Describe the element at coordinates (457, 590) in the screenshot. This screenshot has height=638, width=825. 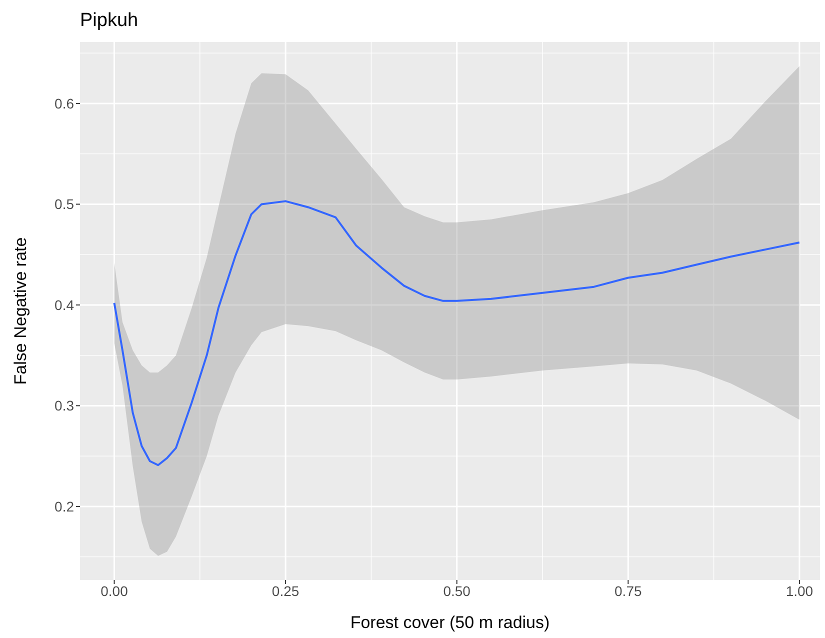
I see `x-tick-label: 0.50` at that location.